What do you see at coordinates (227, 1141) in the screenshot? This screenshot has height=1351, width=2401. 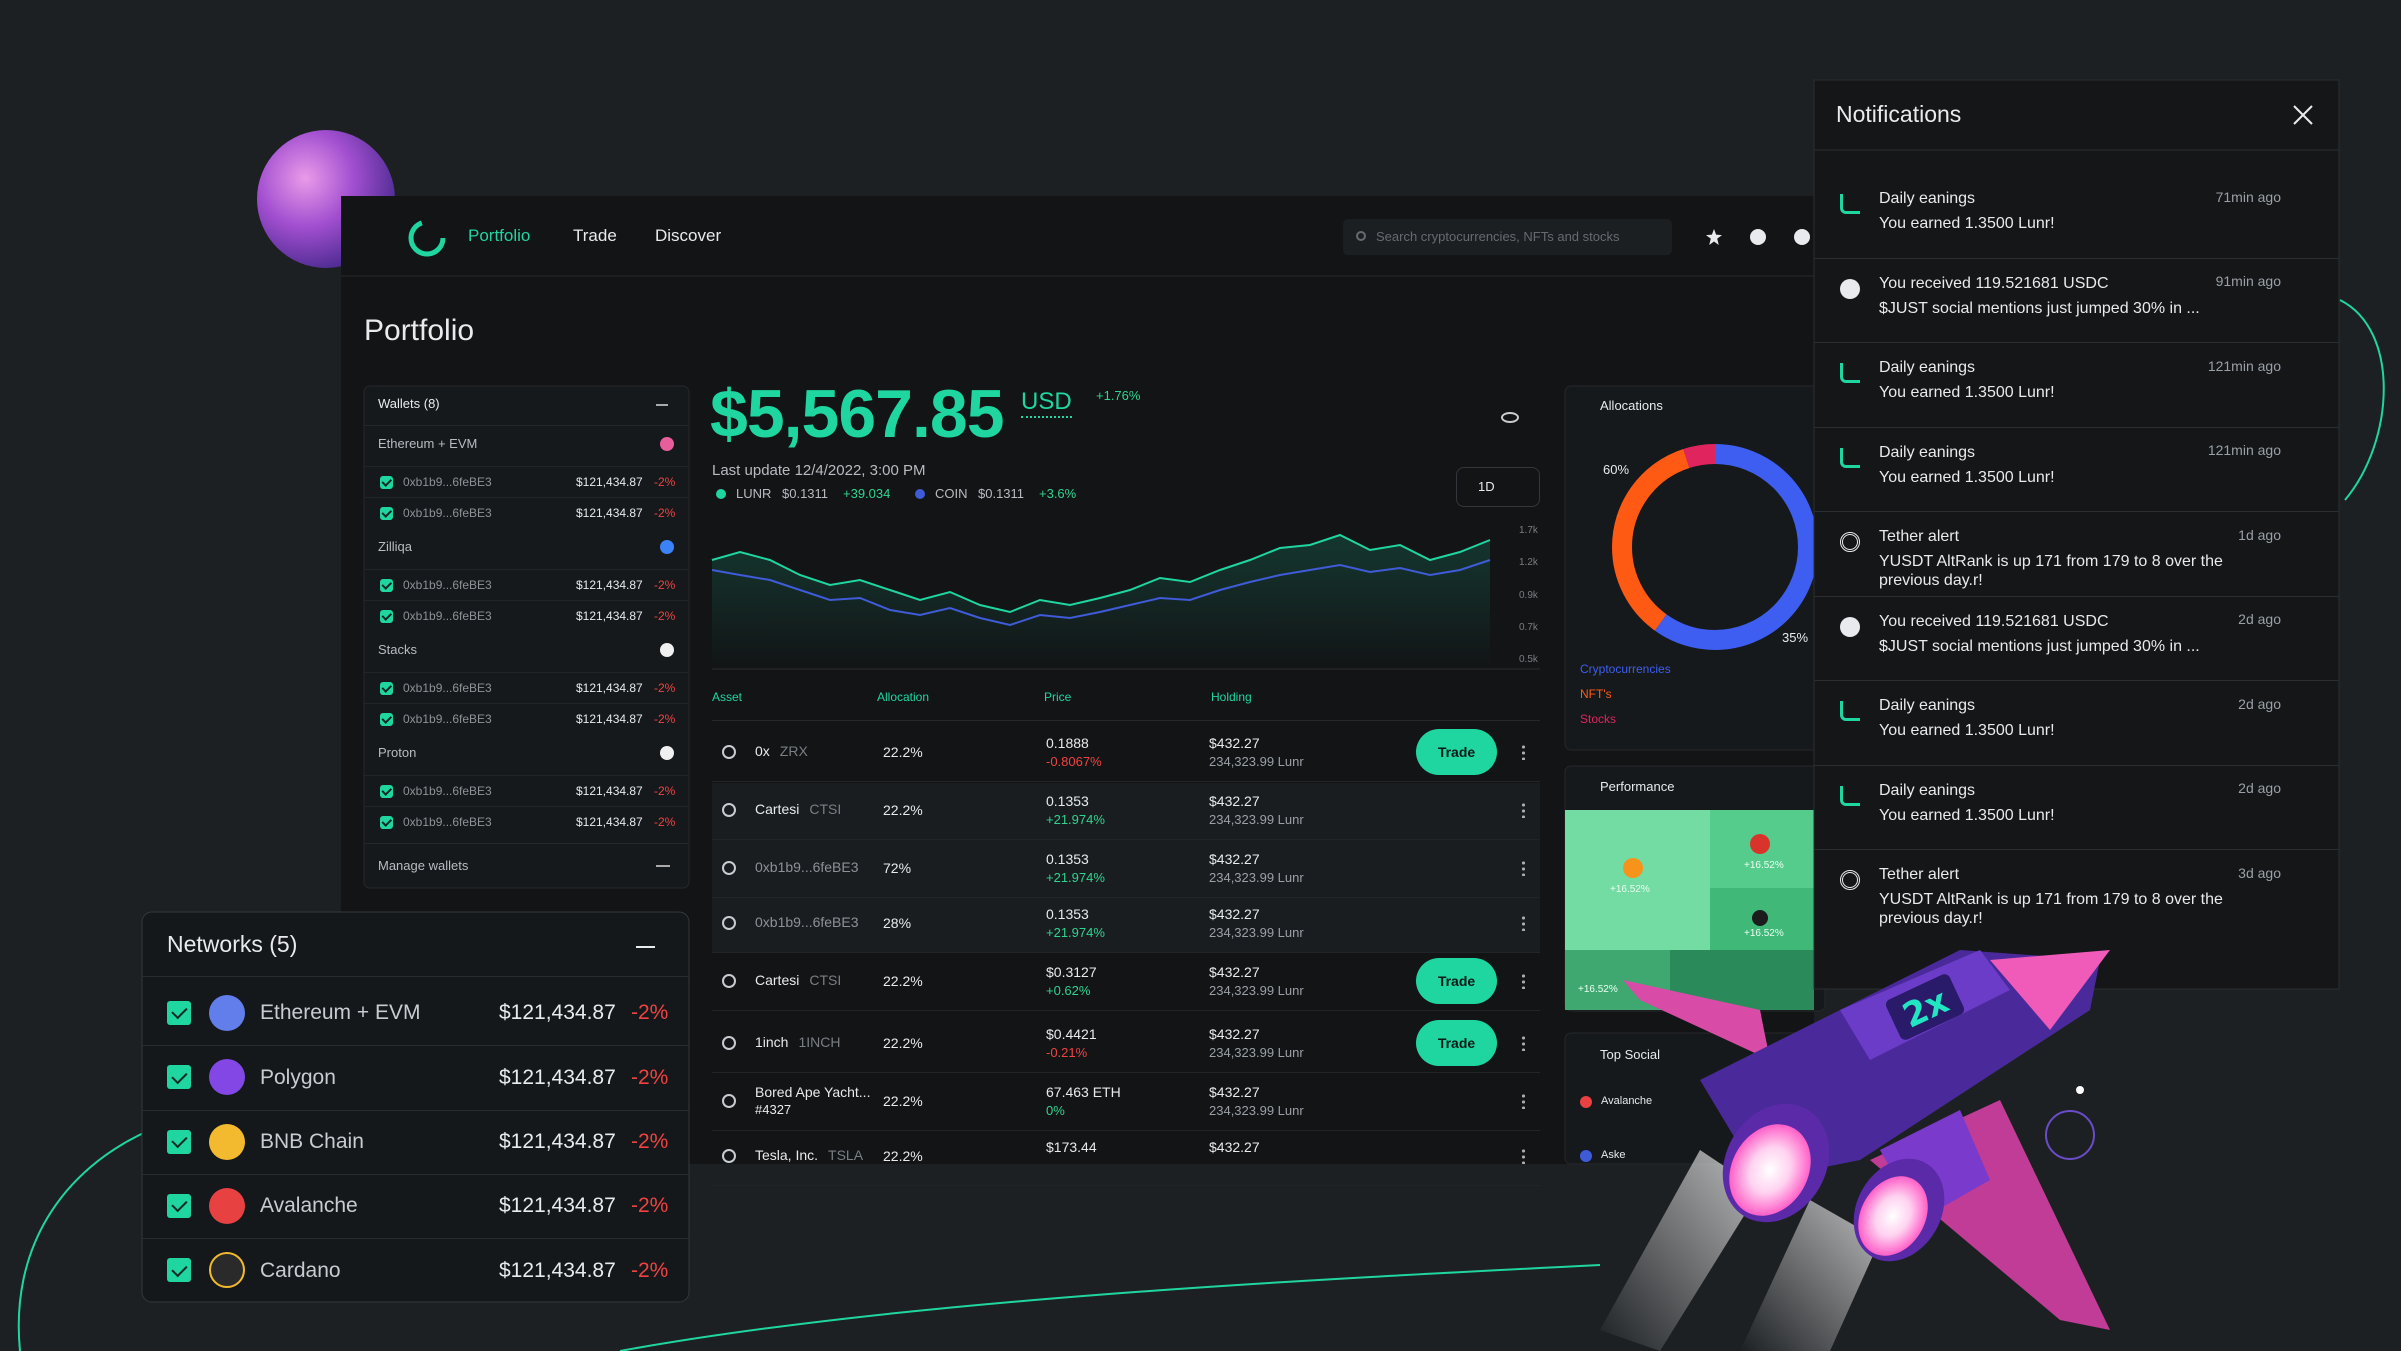 I see `network-icon` at bounding box center [227, 1141].